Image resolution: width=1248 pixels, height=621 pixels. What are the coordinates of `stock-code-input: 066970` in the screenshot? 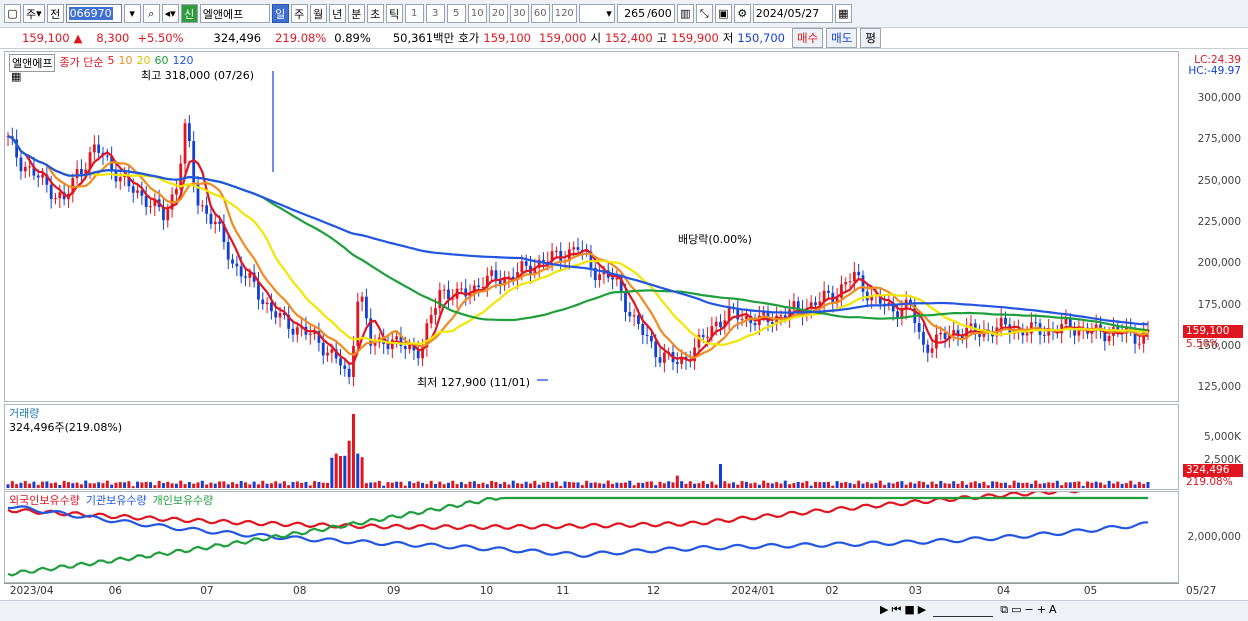 It's located at (93, 13).